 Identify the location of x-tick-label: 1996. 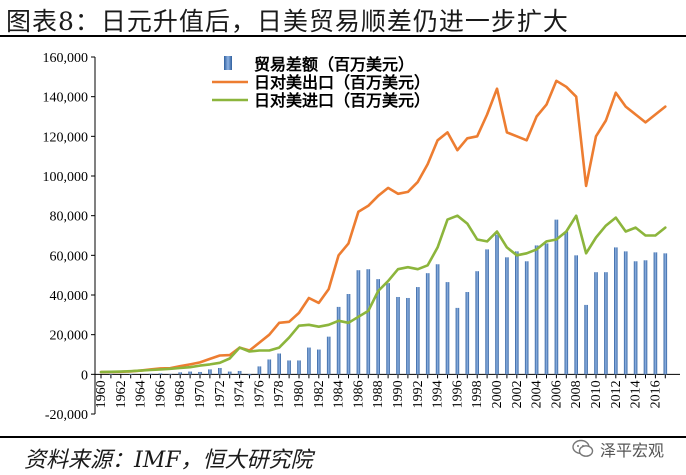
(457, 394).